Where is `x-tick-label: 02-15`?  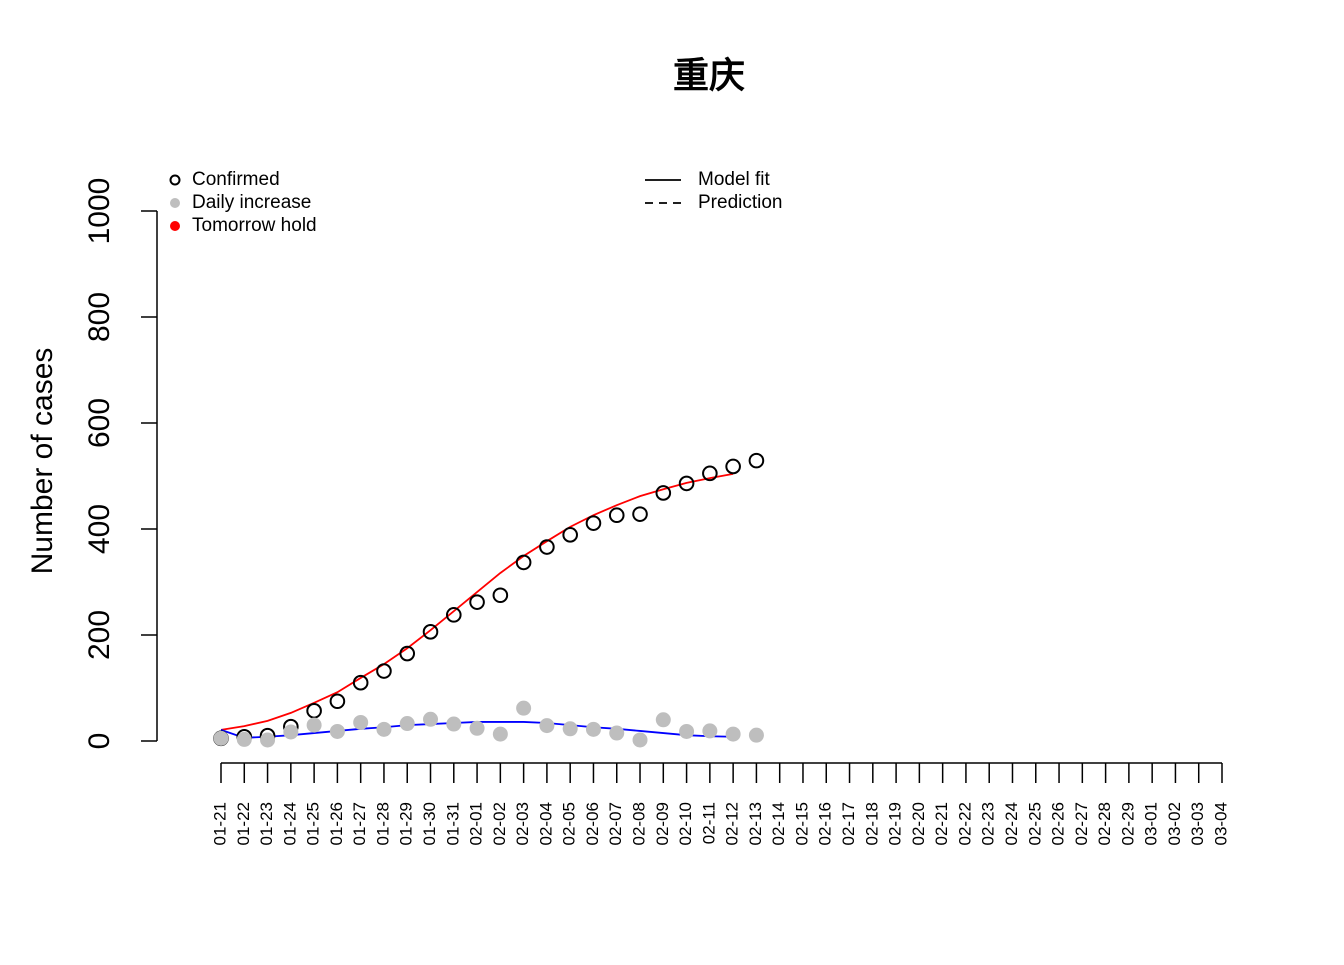
x-tick-label: 02-15 is located at coordinates (801, 823).